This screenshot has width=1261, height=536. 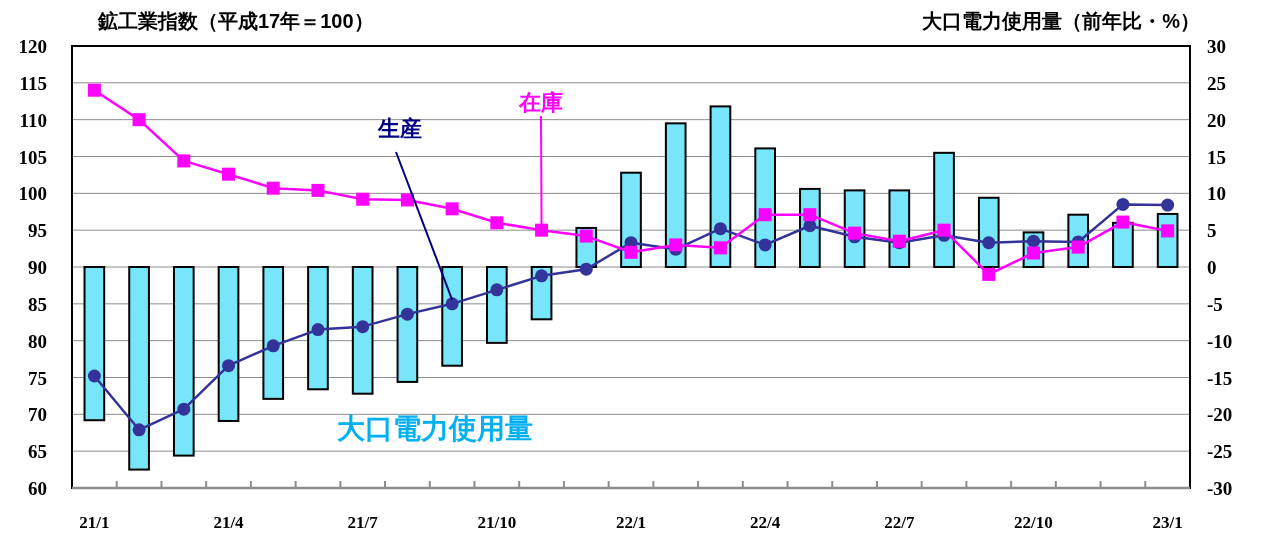 What do you see at coordinates (37, 231) in the screenshot?
I see `y-tick-label: 95` at bounding box center [37, 231].